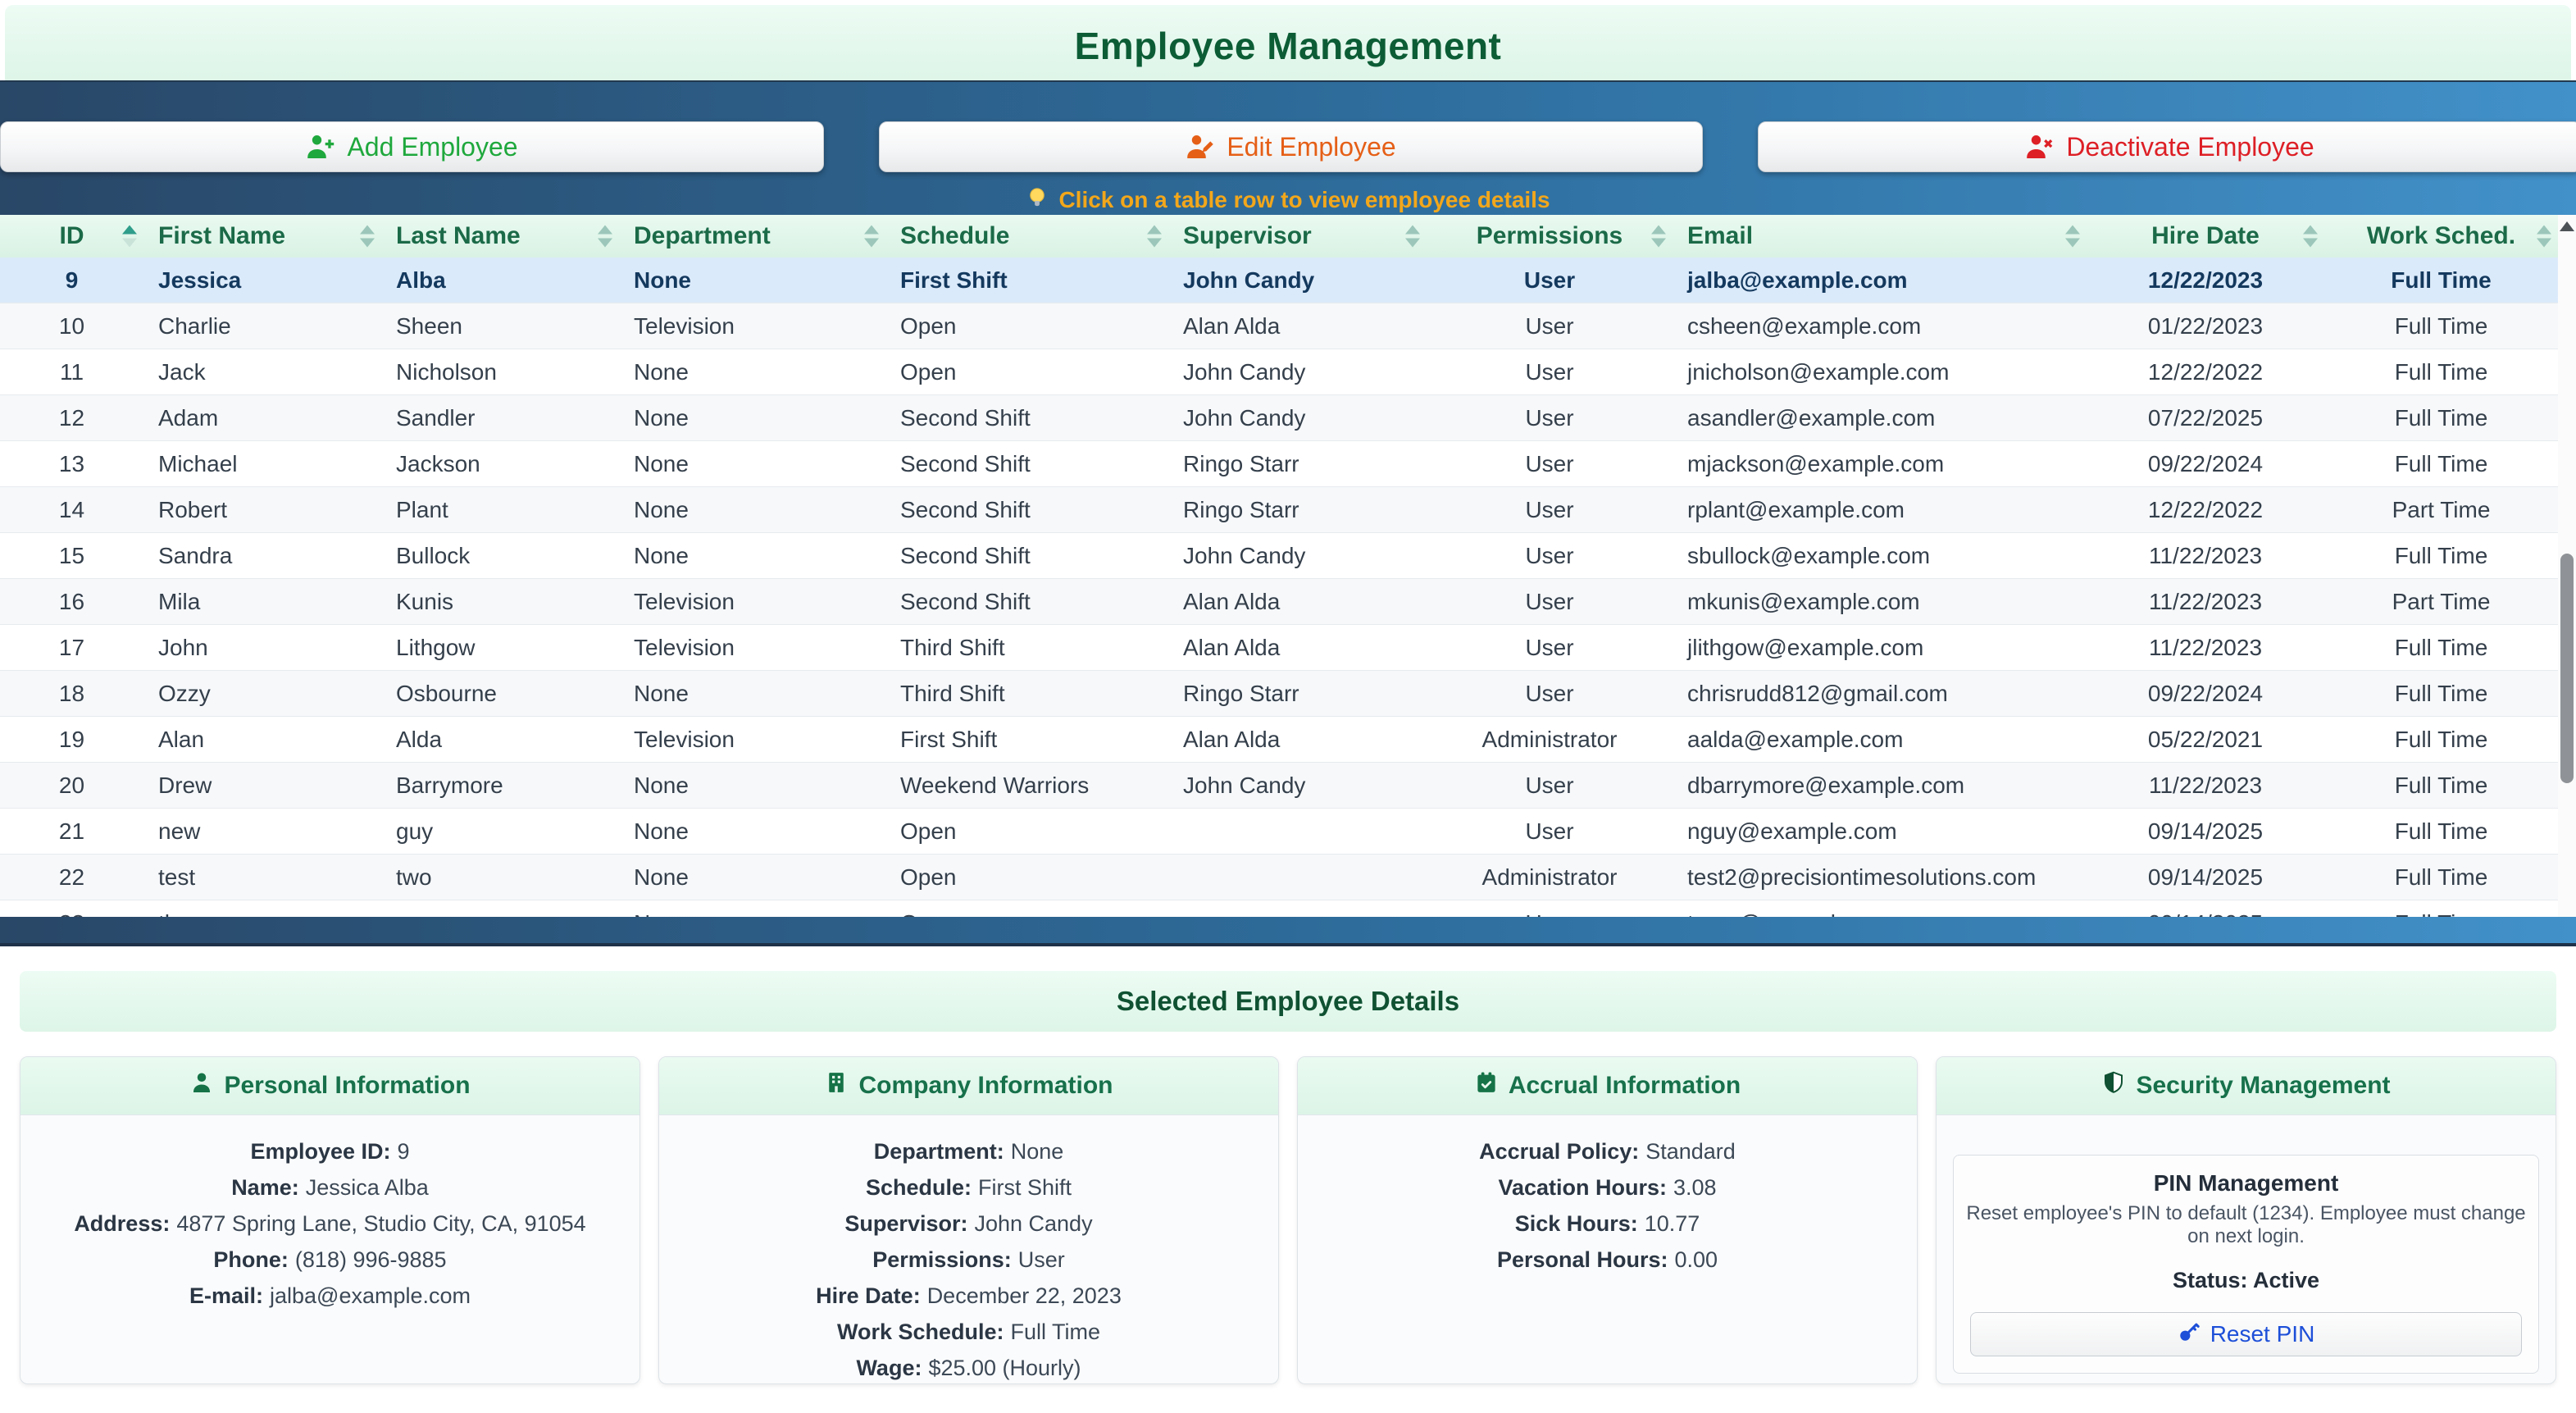  I want to click on key-icon, so click(2189, 1334).